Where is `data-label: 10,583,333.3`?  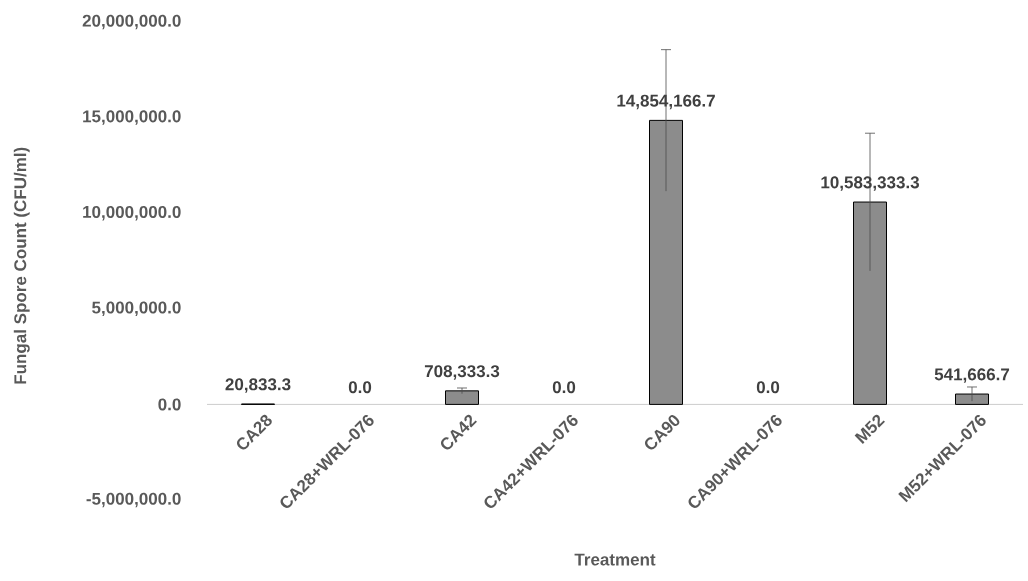
data-label: 10,583,333.3 is located at coordinates (870, 183).